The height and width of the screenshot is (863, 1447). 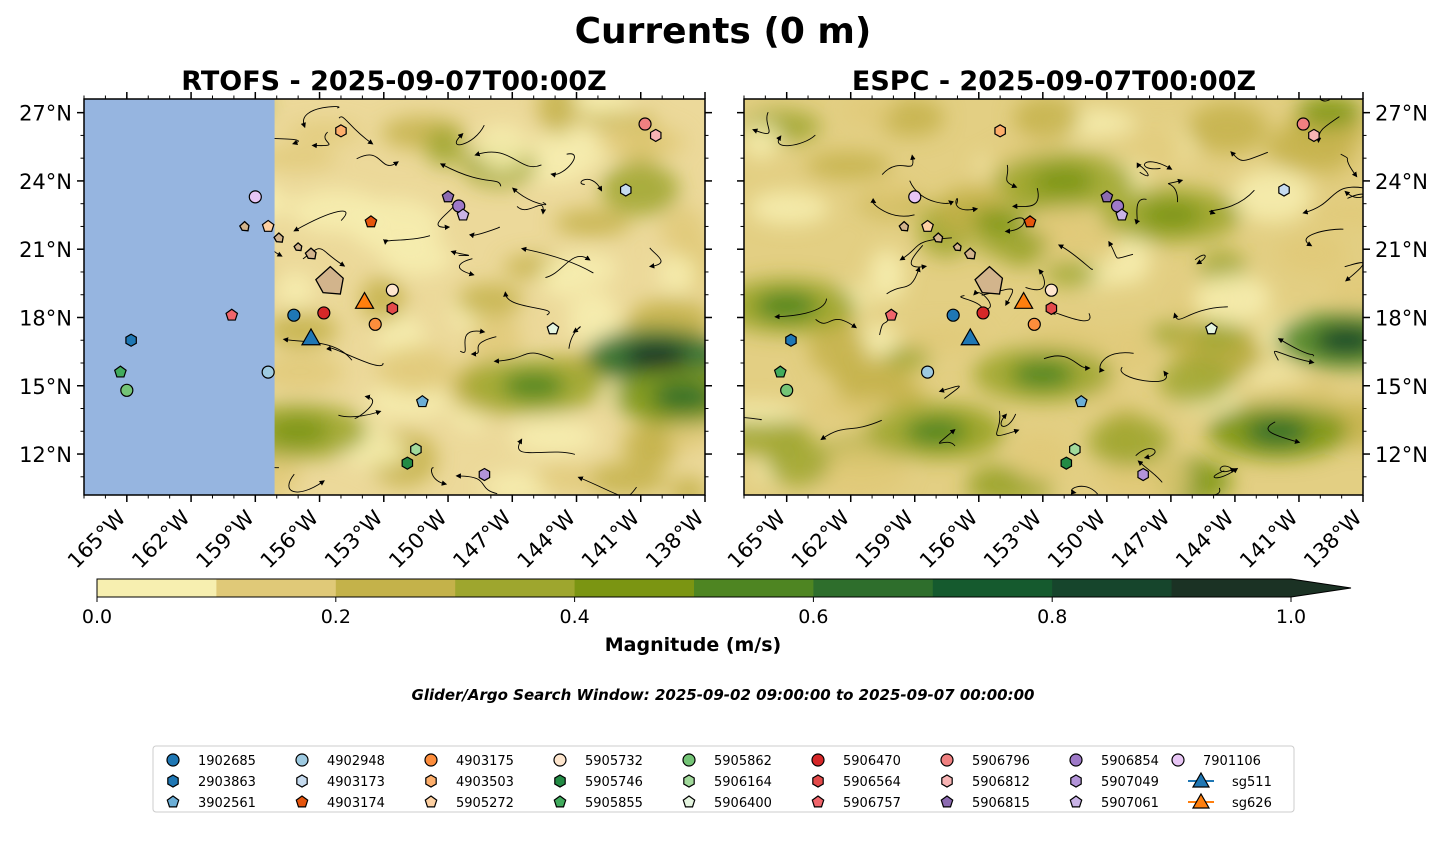 I want to click on legend-label: 5907061, so click(x=1130, y=803).